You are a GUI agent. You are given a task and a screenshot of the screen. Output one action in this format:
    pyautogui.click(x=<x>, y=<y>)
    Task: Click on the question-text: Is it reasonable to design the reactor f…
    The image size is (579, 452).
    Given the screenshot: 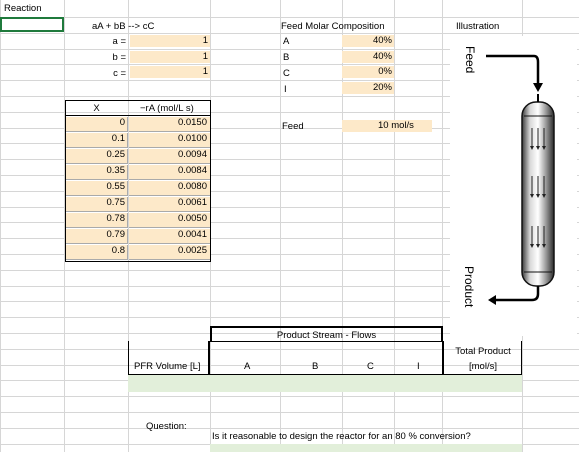 What is the action you would take?
    pyautogui.click(x=341, y=436)
    